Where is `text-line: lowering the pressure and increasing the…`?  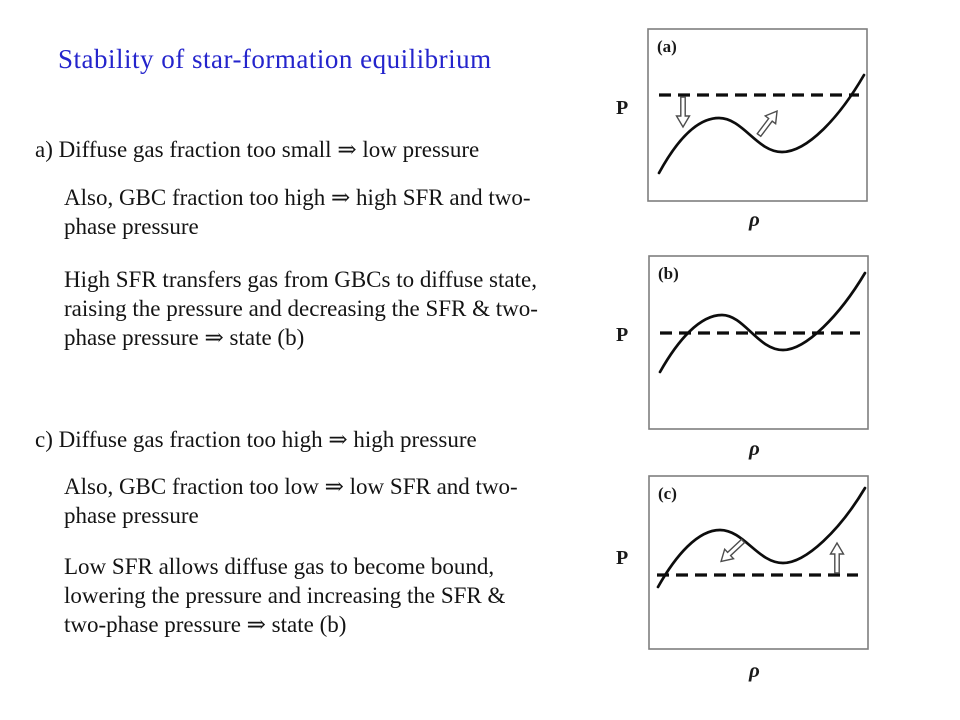 text-line: lowering the pressure and increasing the… is located at coordinates (285, 595).